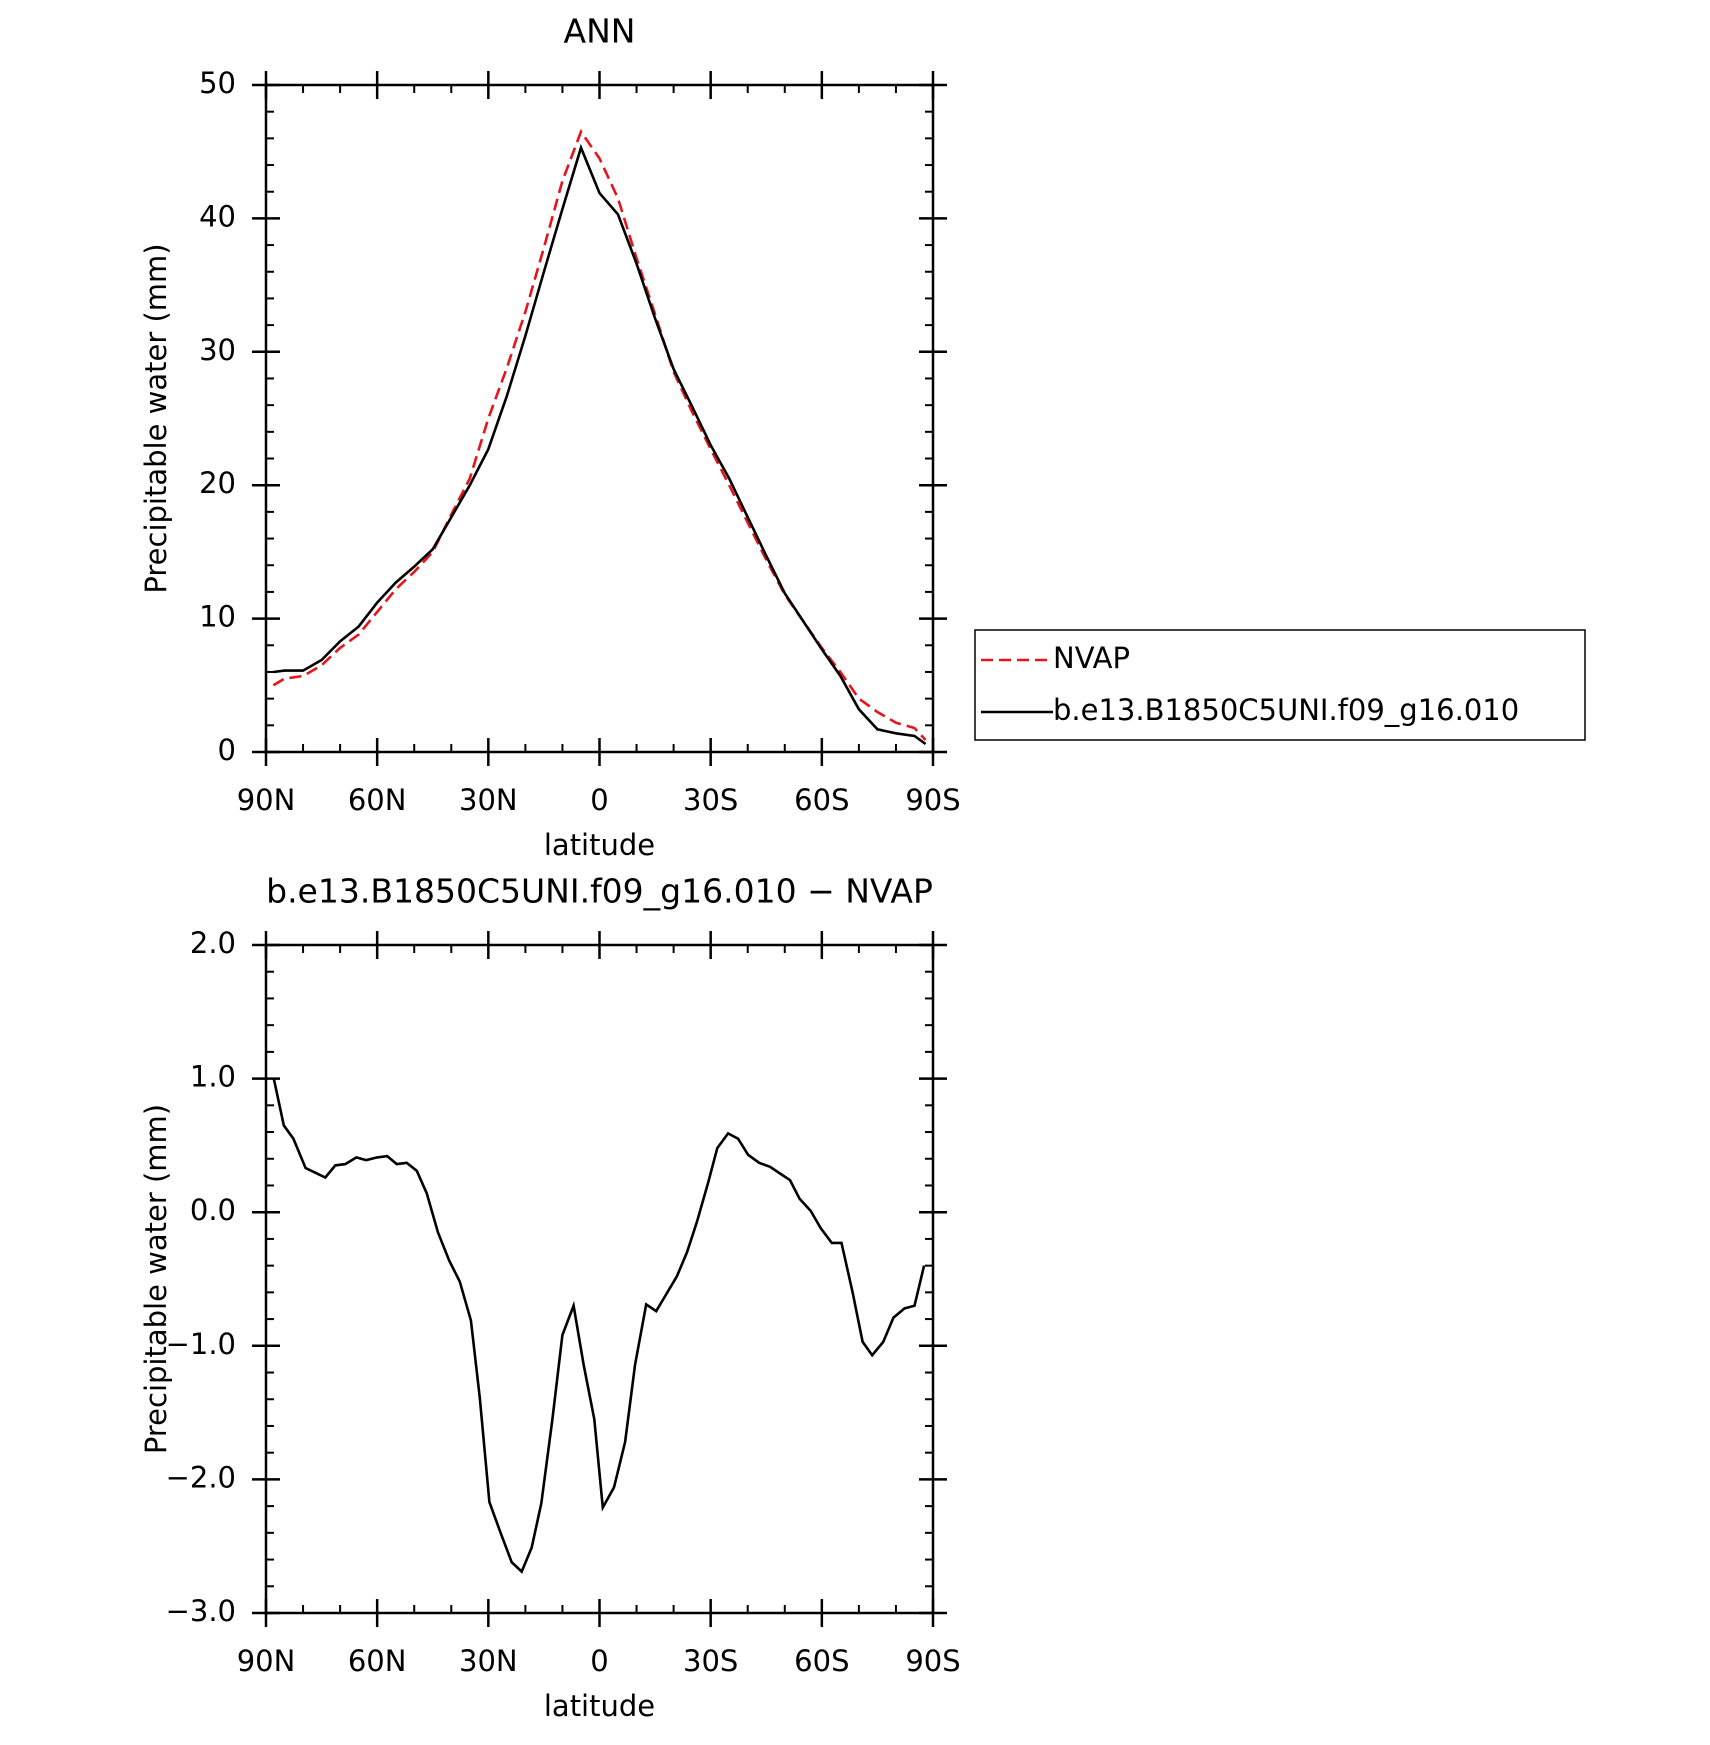 The image size is (1710, 1745). Describe the element at coordinates (217, 350) in the screenshot. I see `y-tick-label: 30` at that location.